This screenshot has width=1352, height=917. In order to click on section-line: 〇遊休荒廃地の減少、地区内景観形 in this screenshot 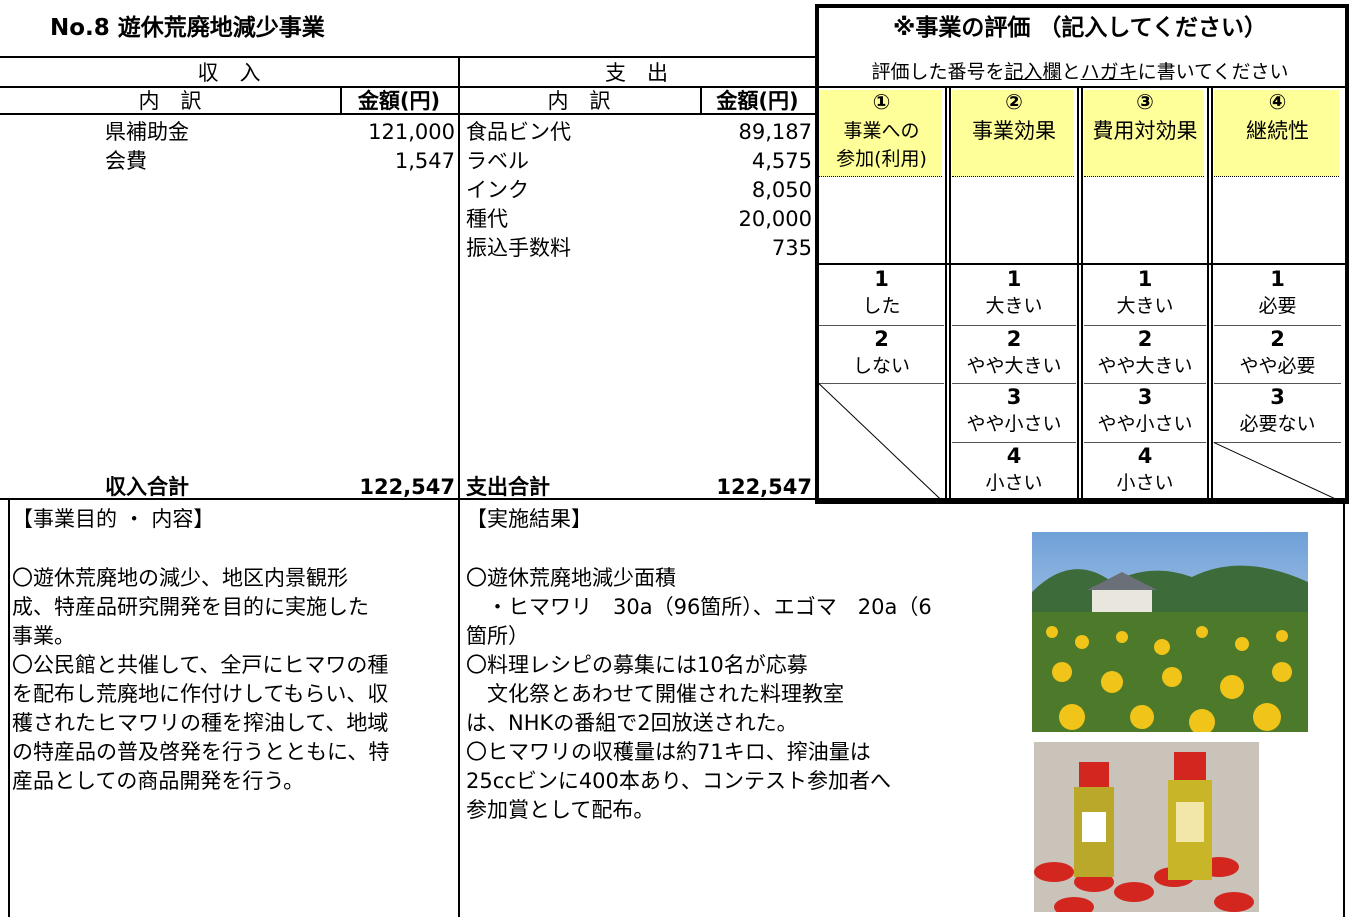, I will do `click(180, 578)`.